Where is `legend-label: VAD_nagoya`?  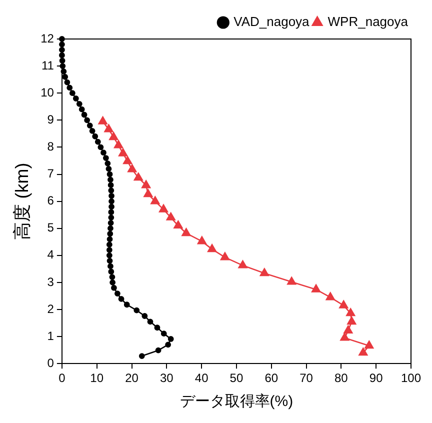 legend-label: VAD_nagoya is located at coordinates (272, 22).